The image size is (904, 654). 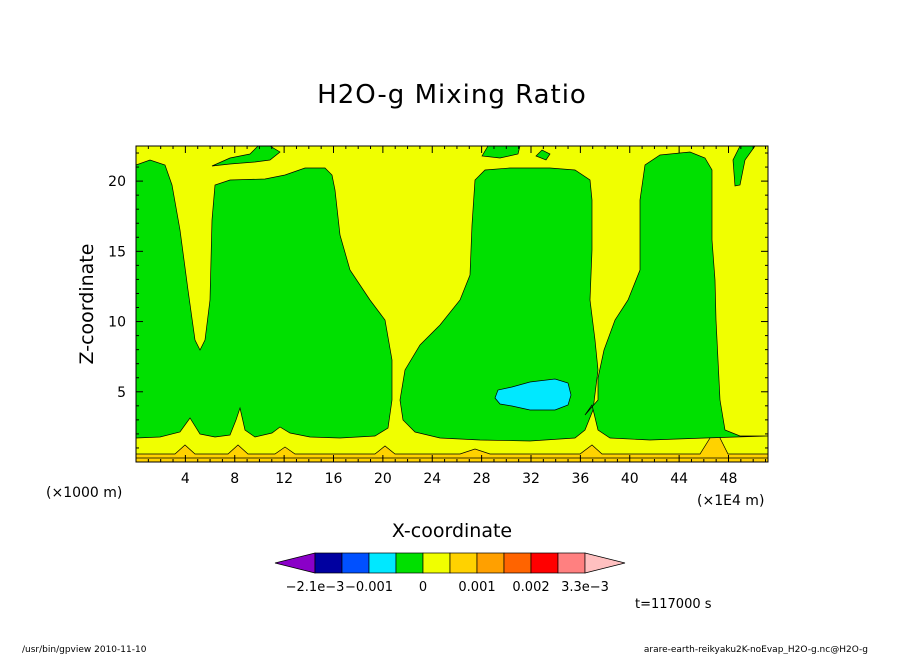 I want to click on colorbar-label: −2.1e−3, so click(x=315, y=587).